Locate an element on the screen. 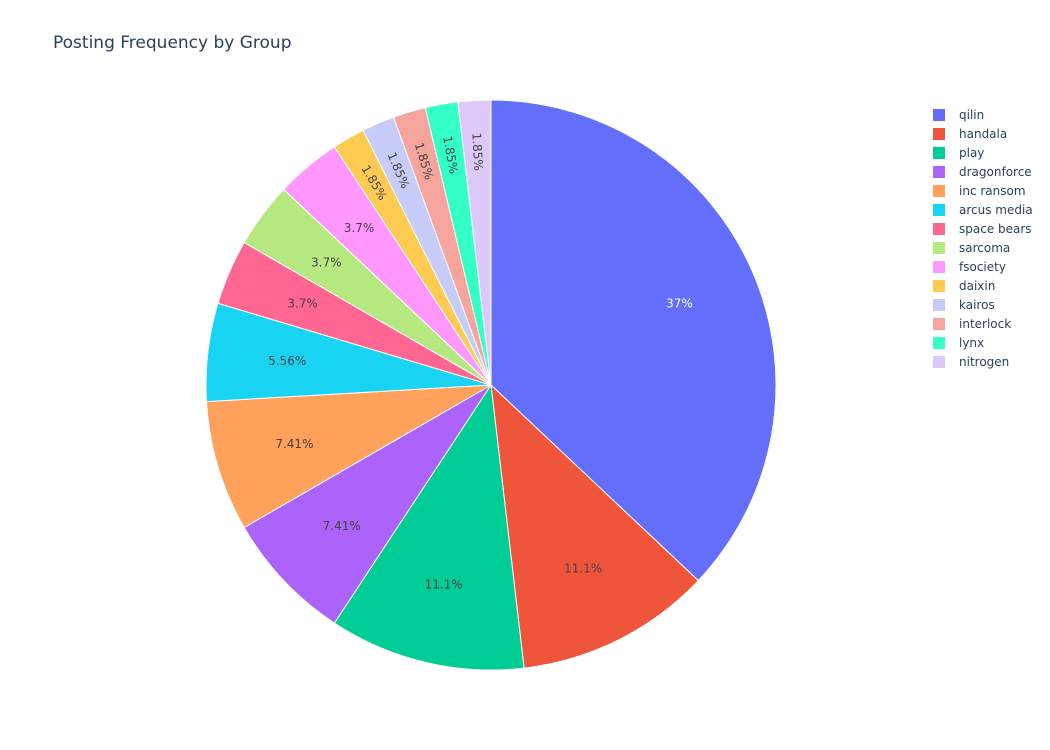  legend-label: handala is located at coordinates (983, 133).